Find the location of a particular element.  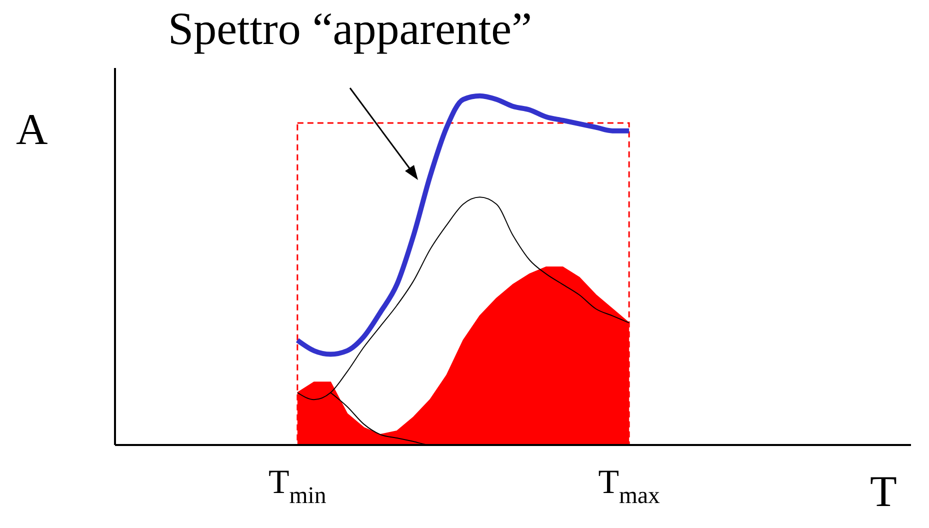

x-tick-label: T$_{max}$ is located at coordinates (629, 486).